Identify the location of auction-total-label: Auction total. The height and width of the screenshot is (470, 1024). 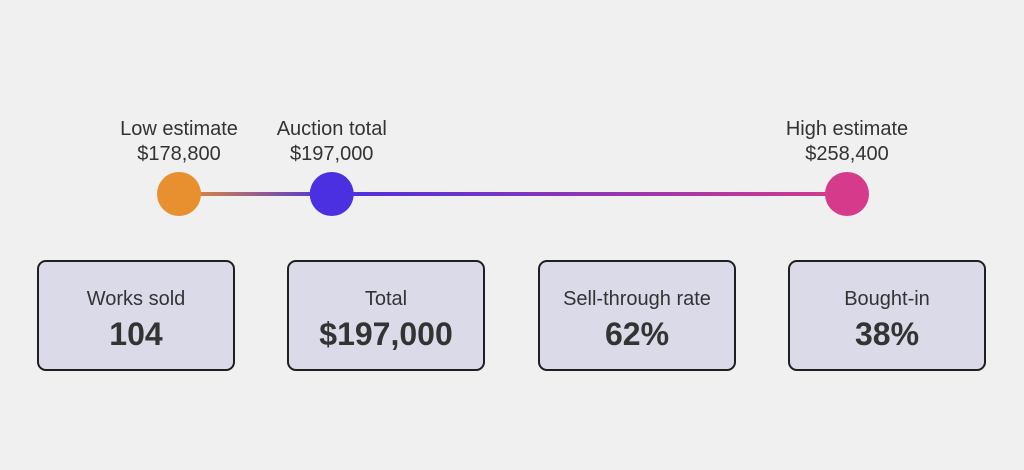
(332, 129).